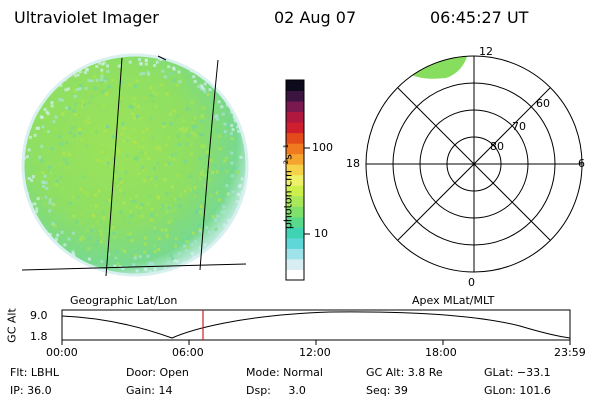  Describe the element at coordinates (543, 103) in the screenshot. I see `lat-label-60: 60` at that location.